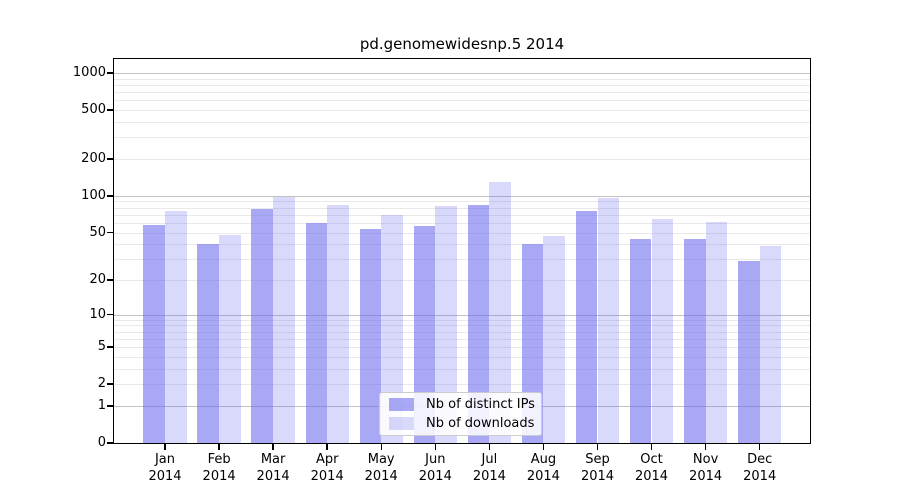 The height and width of the screenshot is (500, 900). What do you see at coordinates (424, 334) in the screenshot?
I see `bar-ips-jun` at bounding box center [424, 334].